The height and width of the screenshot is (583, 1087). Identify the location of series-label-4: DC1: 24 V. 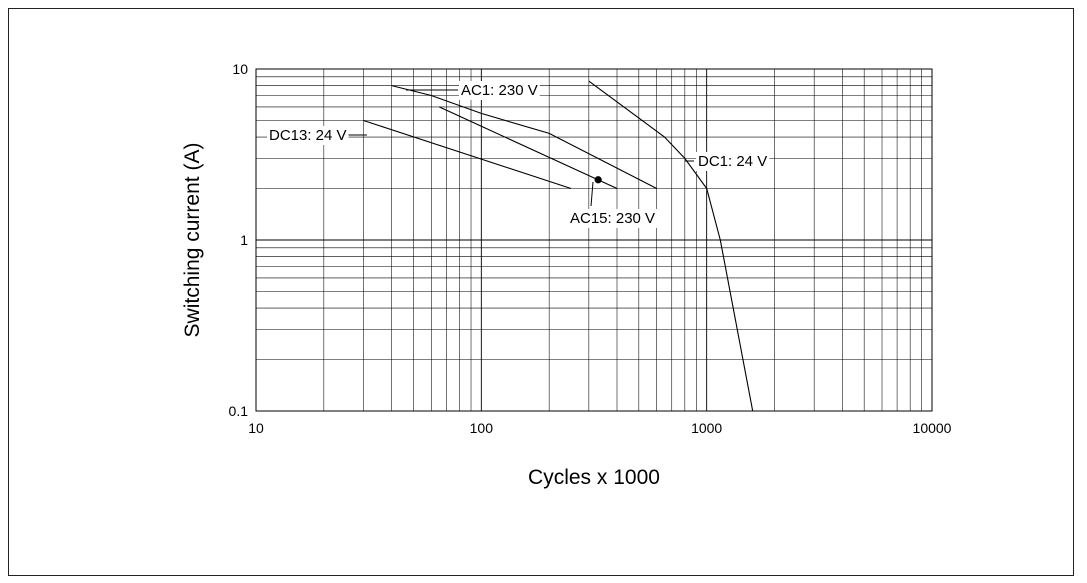
(732, 161).